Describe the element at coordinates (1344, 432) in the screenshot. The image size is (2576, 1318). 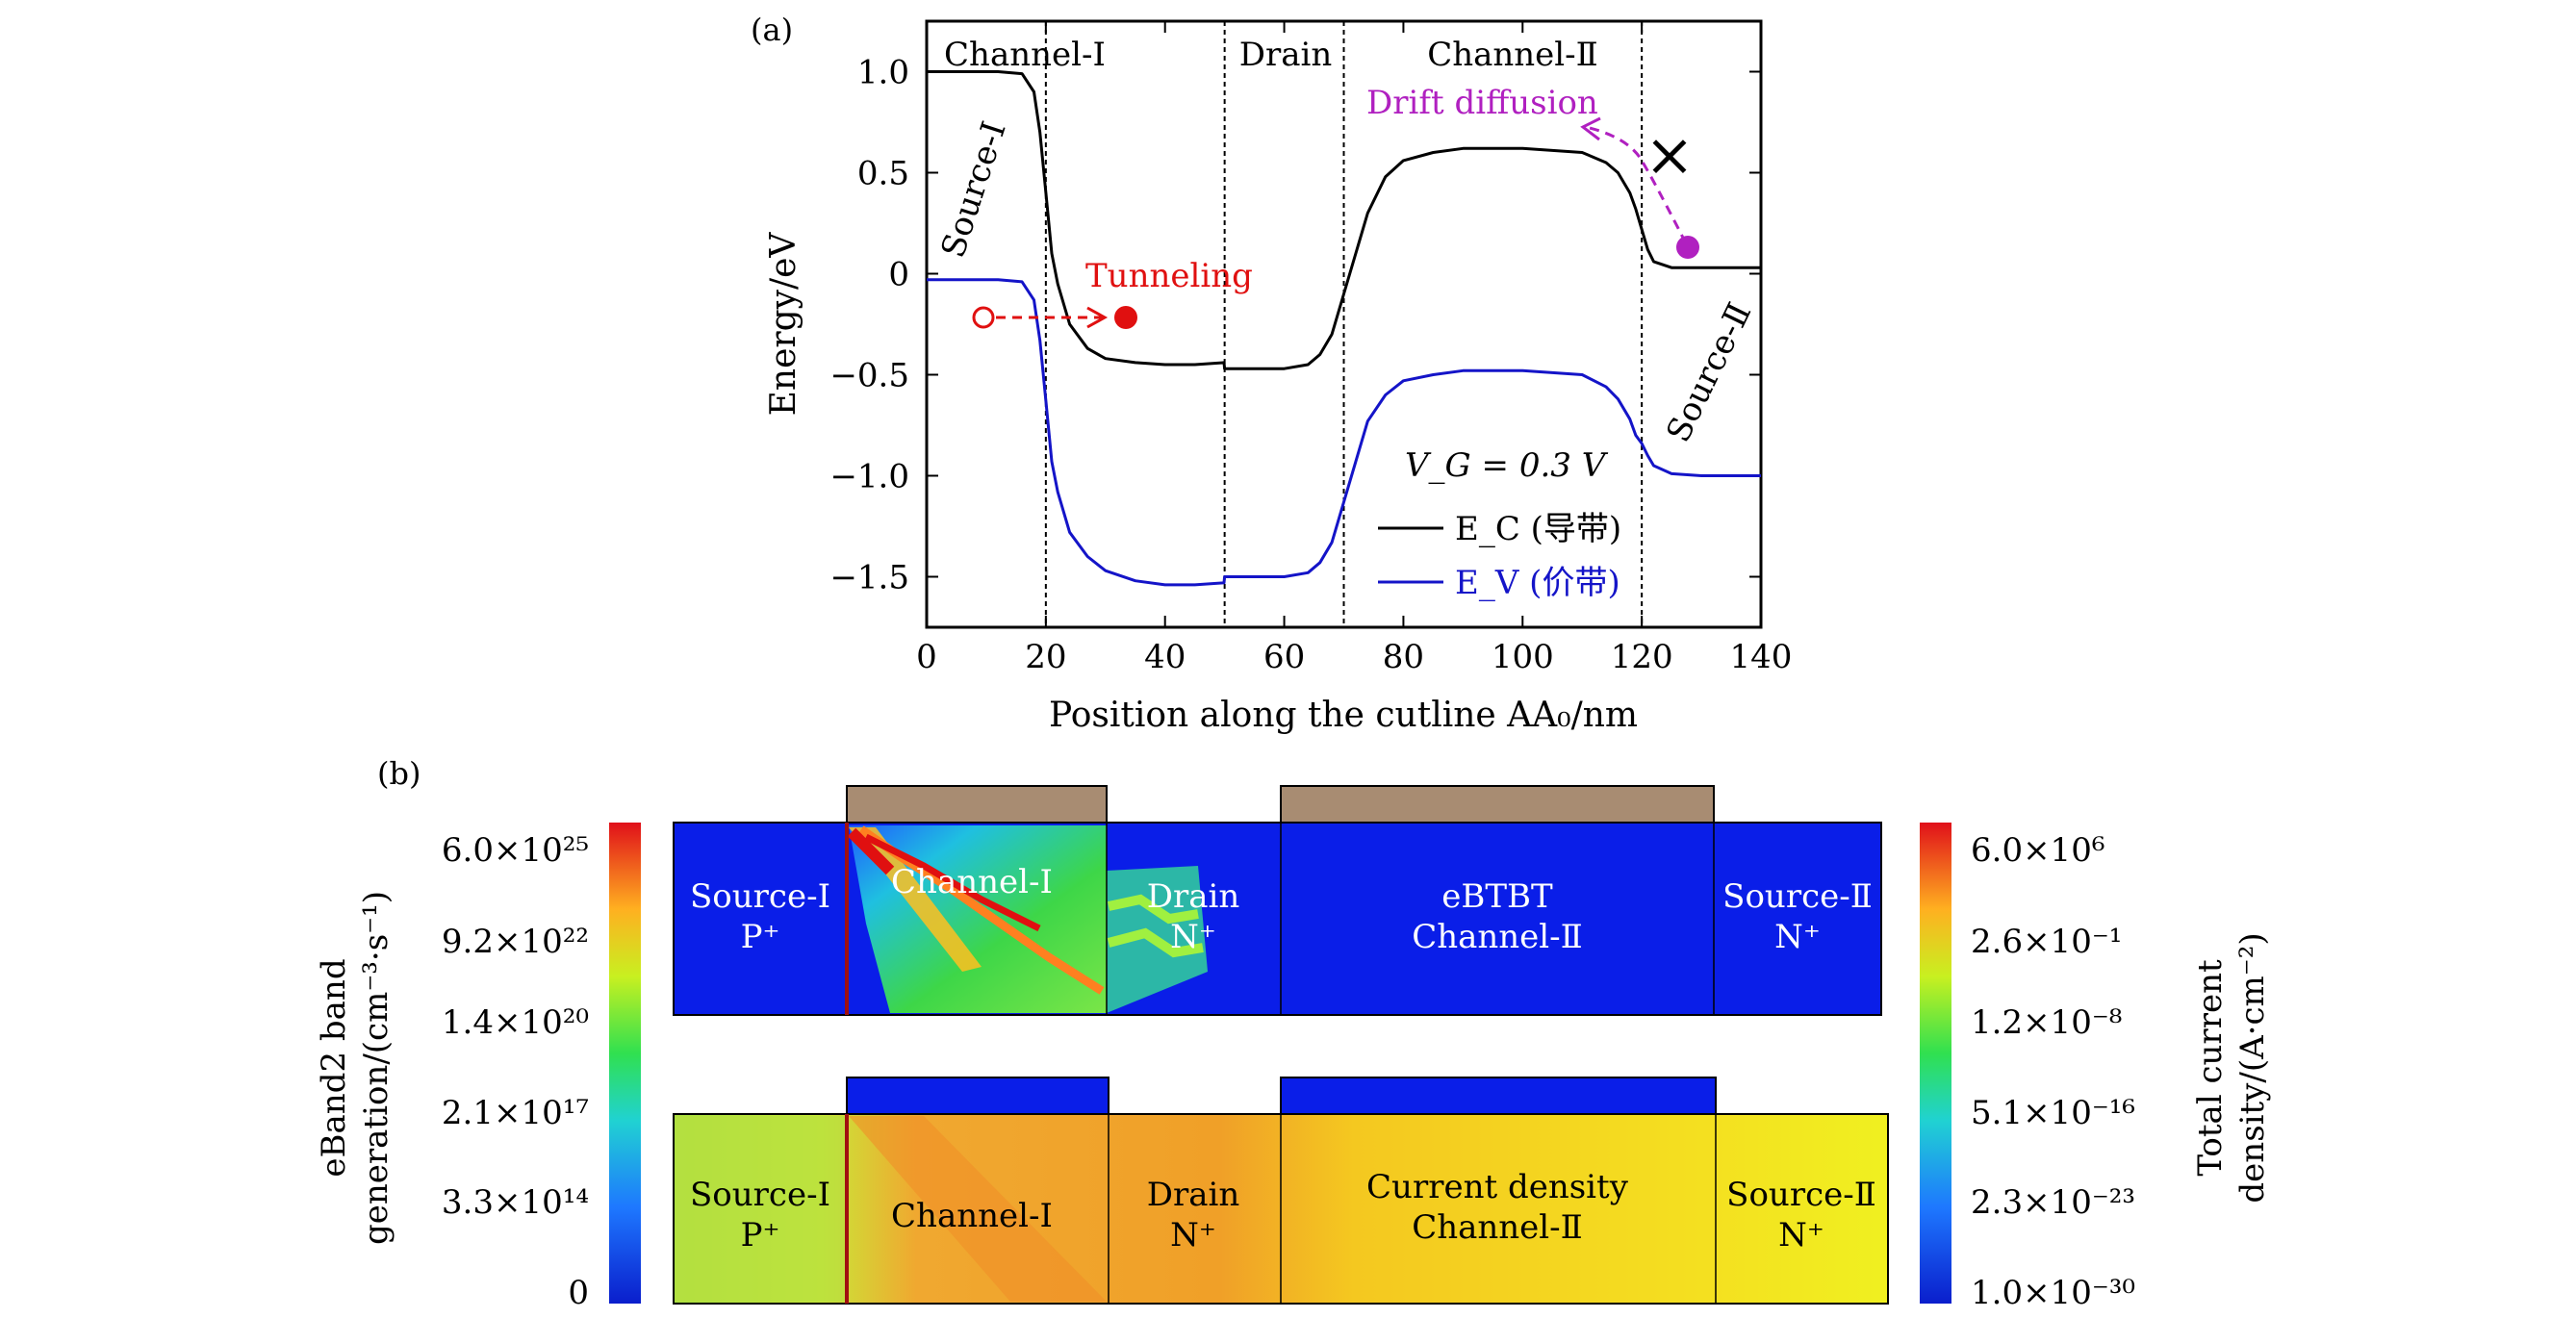
I see `series-line-ev` at that location.